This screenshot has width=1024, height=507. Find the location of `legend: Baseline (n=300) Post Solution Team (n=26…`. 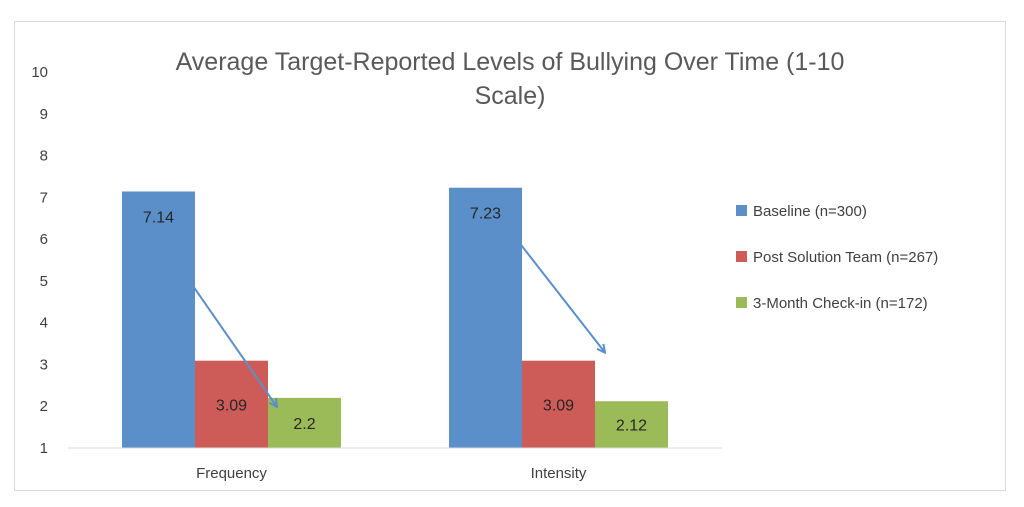

legend: Baseline (n=300) Post Solution Team (n=26… is located at coordinates (837, 257).